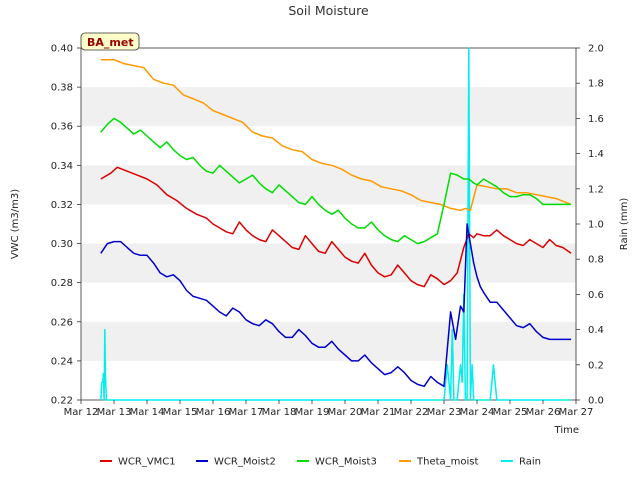  I want to click on y-right-tick-label: 0.2, so click(596, 365).